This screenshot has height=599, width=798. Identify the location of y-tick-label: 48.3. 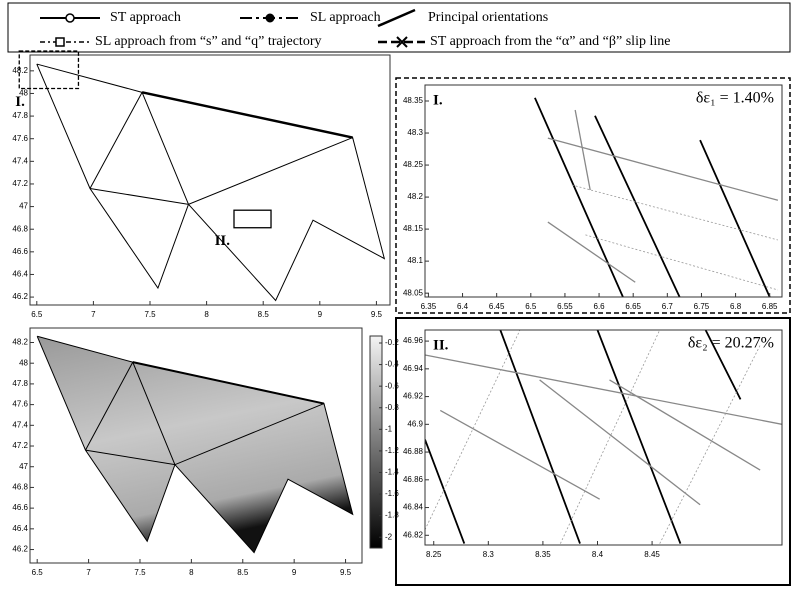
(415, 132).